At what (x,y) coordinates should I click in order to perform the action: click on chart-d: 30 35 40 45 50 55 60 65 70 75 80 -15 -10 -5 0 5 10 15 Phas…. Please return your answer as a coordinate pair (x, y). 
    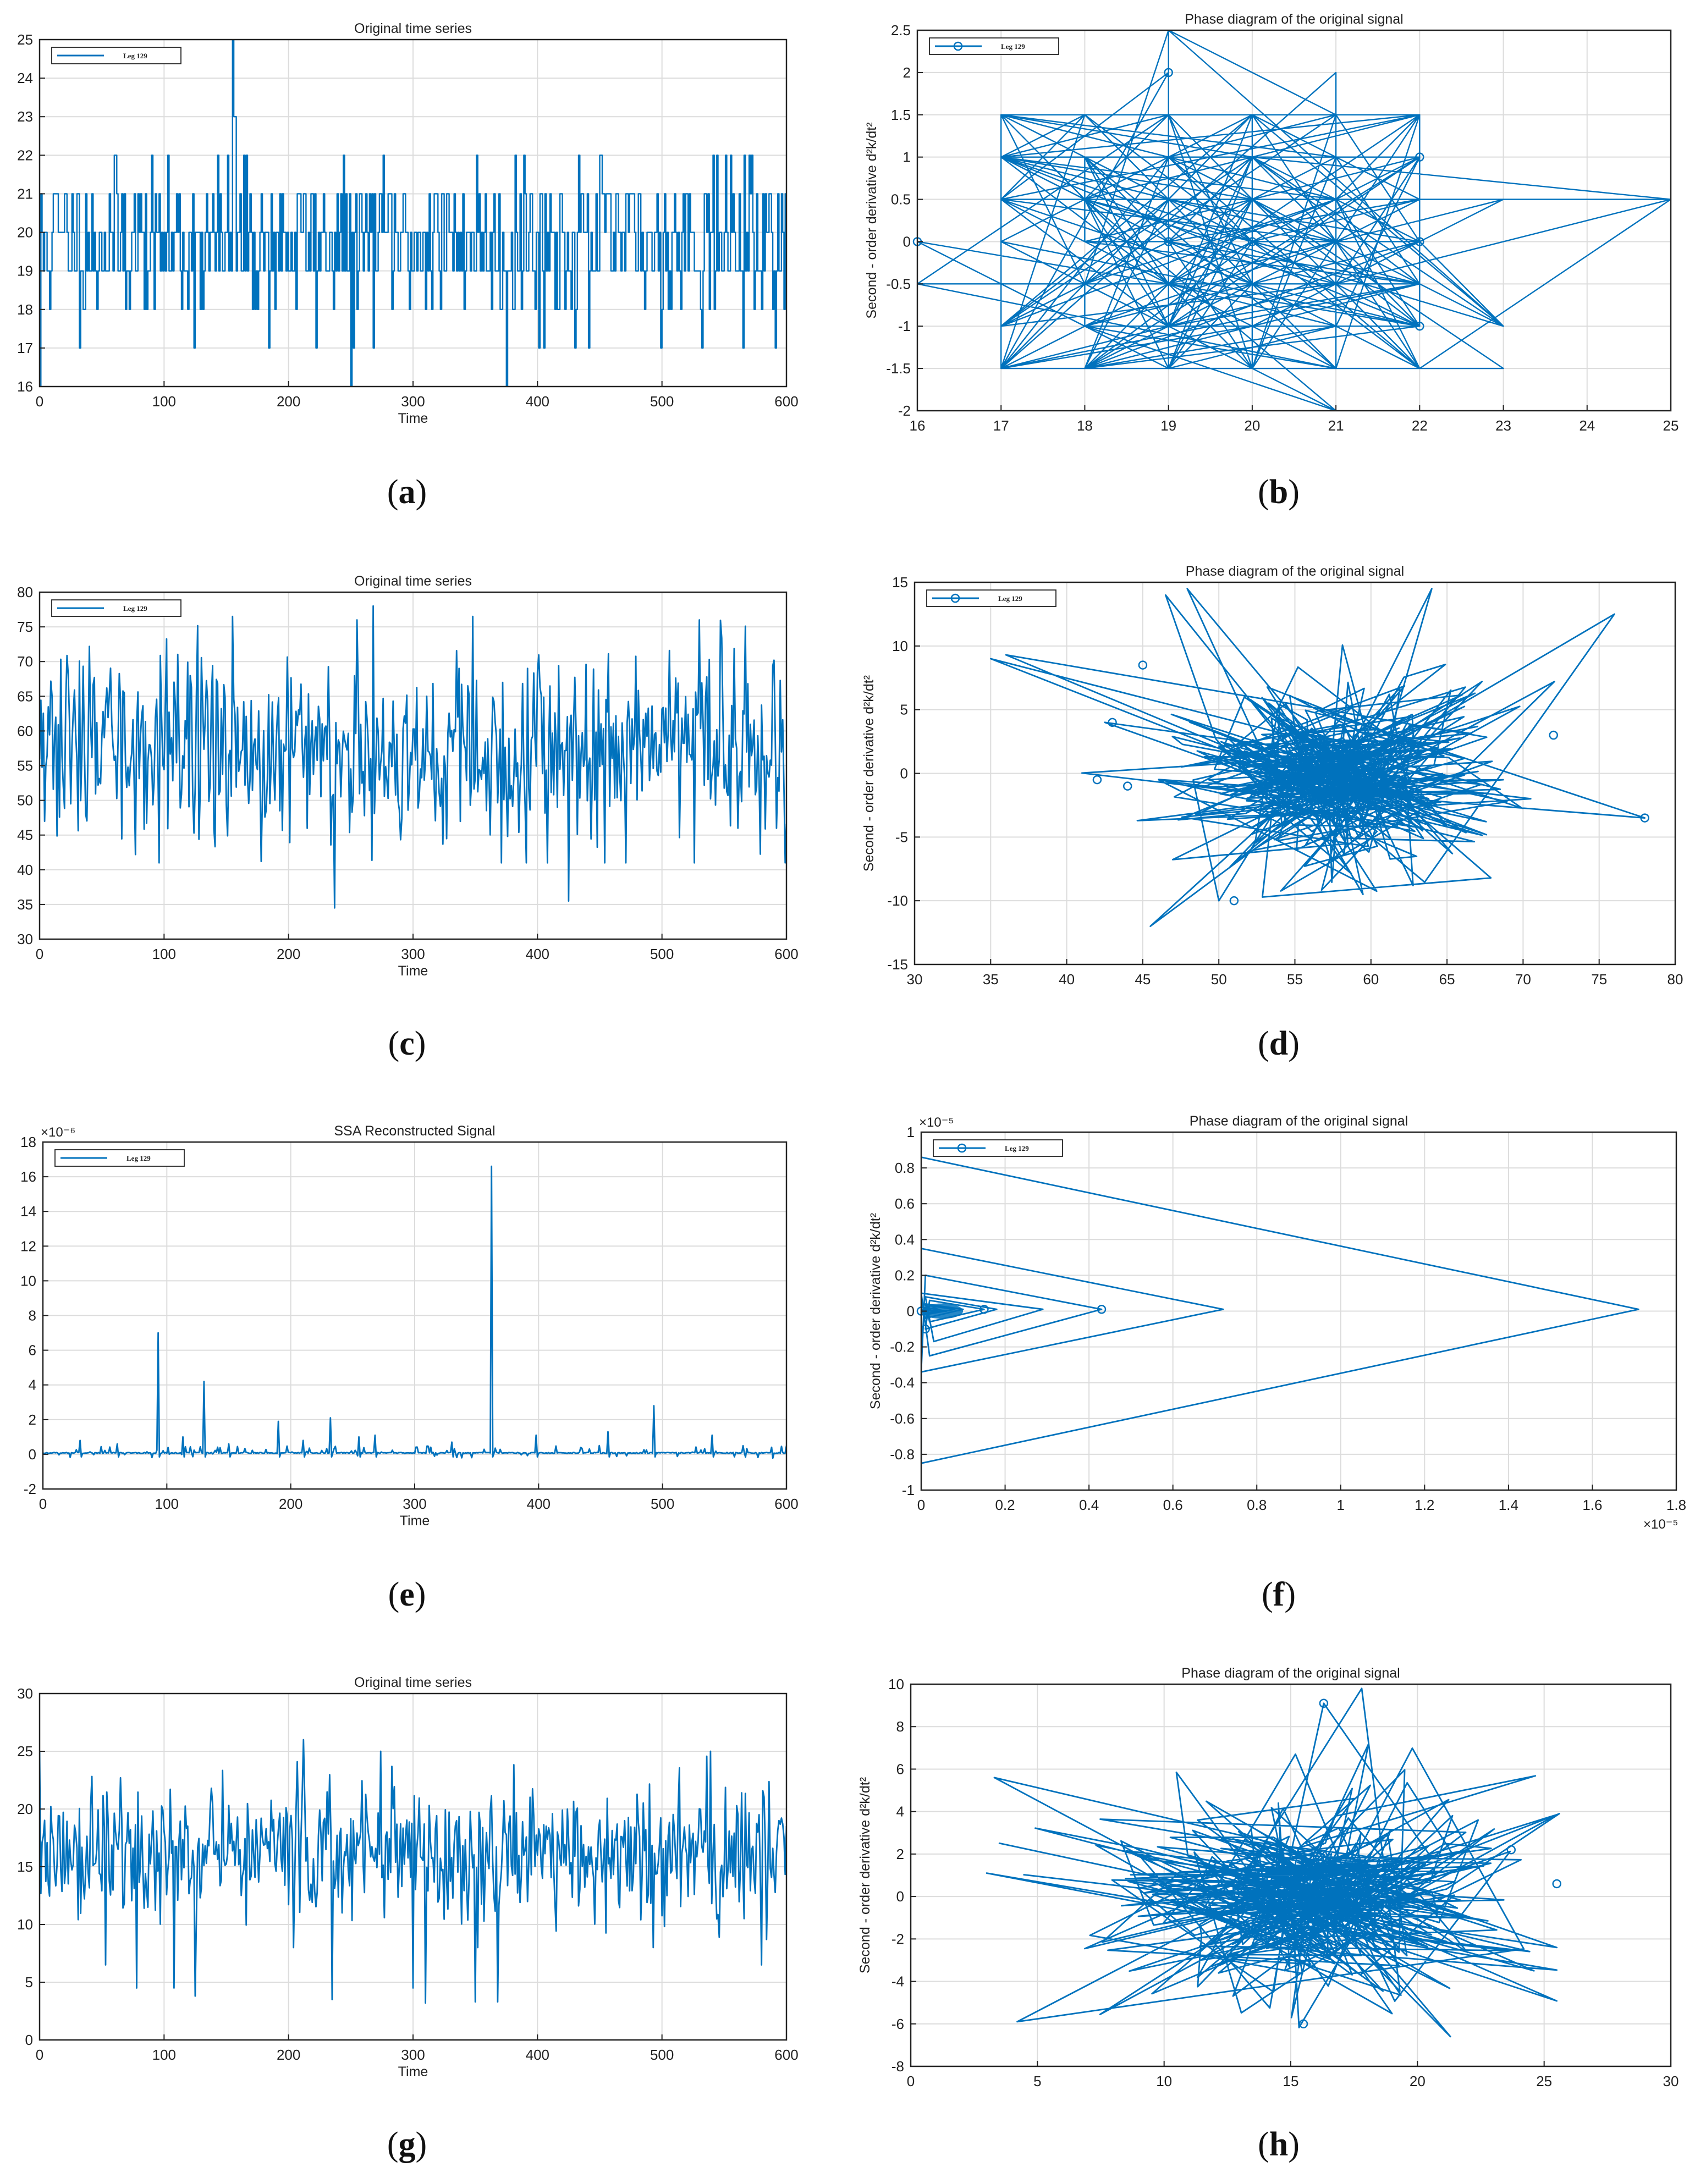
    Looking at the image, I should click on (1272, 813).